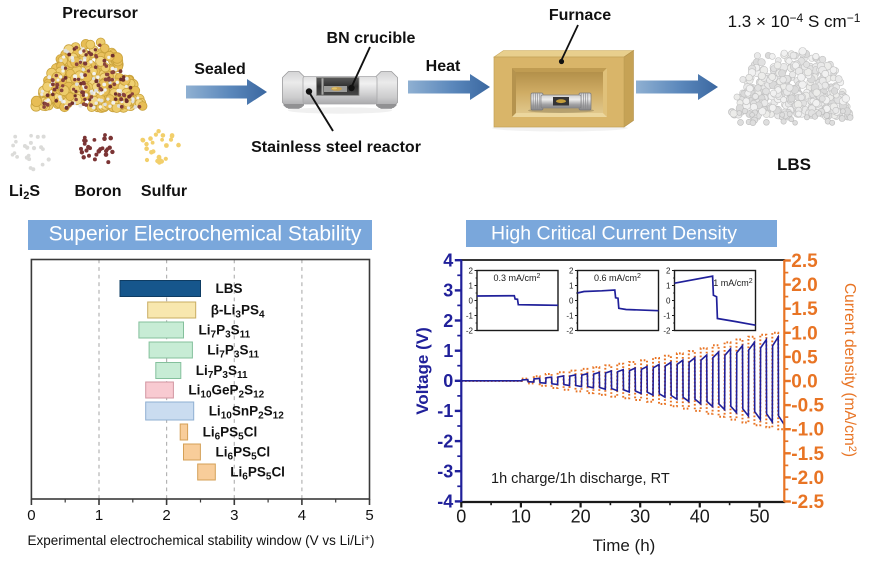 This screenshot has height=562, width=871. Describe the element at coordinates (804, 285) in the screenshot. I see `svg-text: 2.0` at that location.